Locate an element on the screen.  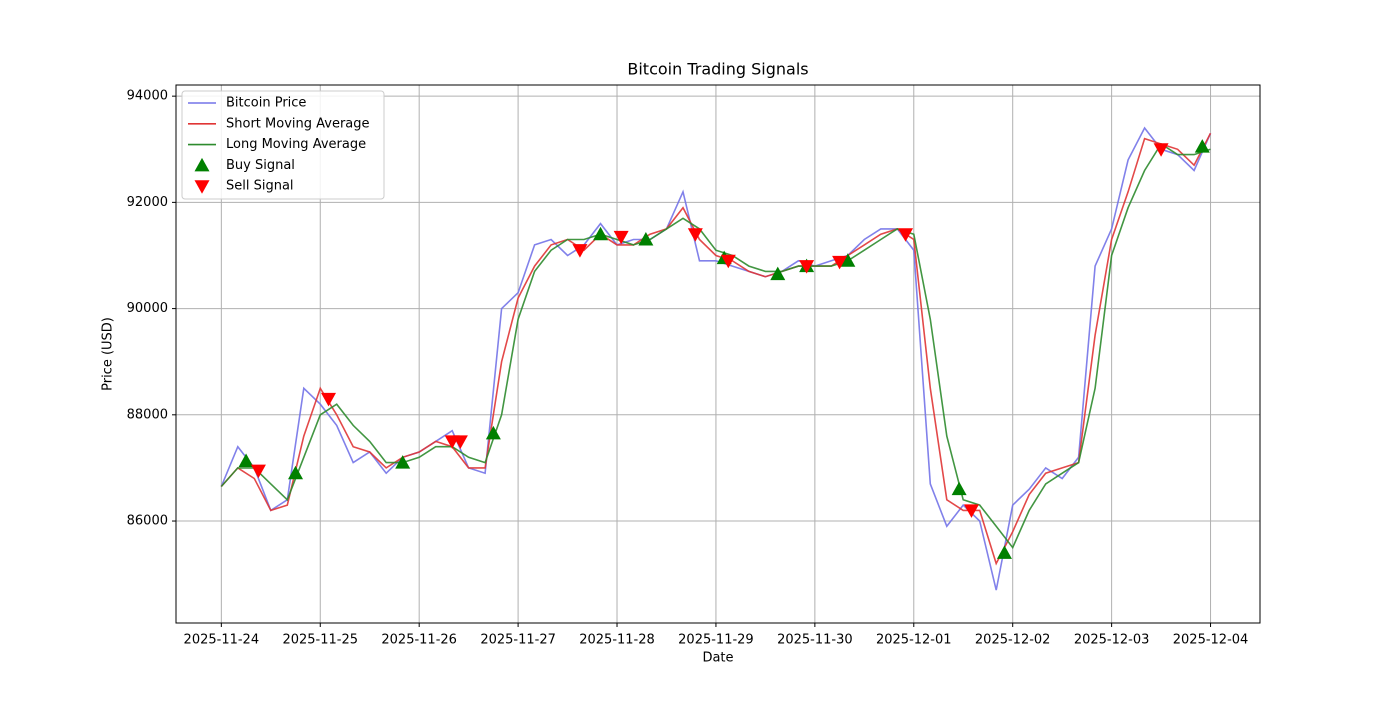
legend-label: Sell Signal is located at coordinates (260, 186).